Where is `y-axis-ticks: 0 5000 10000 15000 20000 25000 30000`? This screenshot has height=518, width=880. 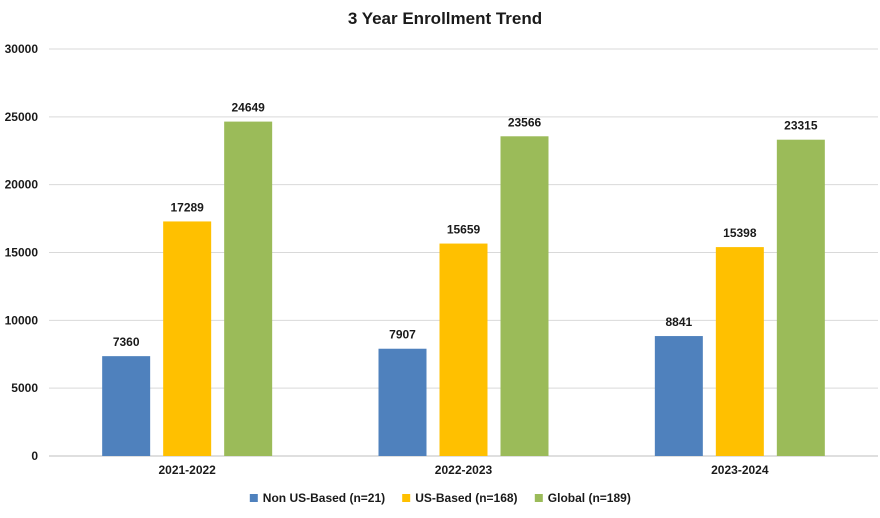
y-axis-ticks: 0 5000 10000 15000 20000 25000 30000 is located at coordinates (22, 252).